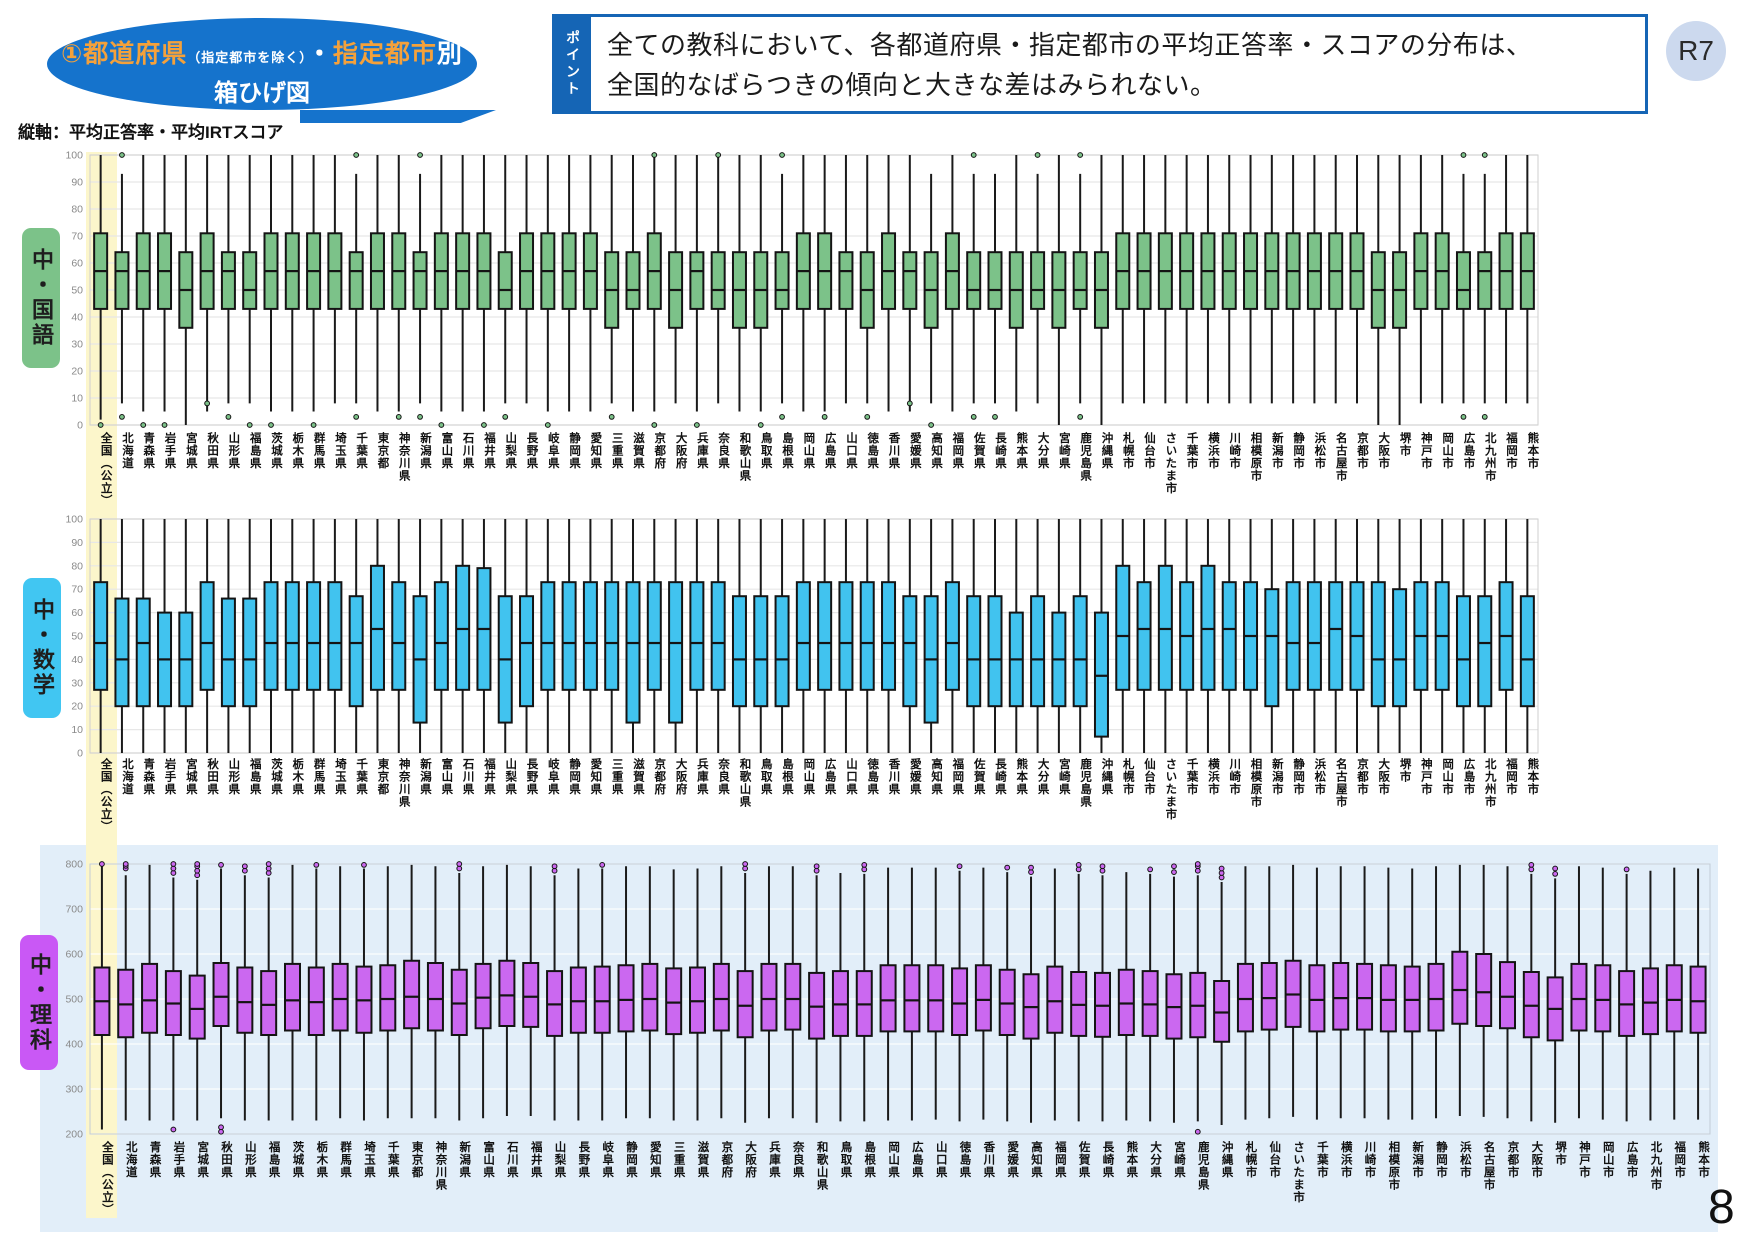  What do you see at coordinates (399, 636) in the screenshot?
I see `box-plot-神奈川県` at bounding box center [399, 636].